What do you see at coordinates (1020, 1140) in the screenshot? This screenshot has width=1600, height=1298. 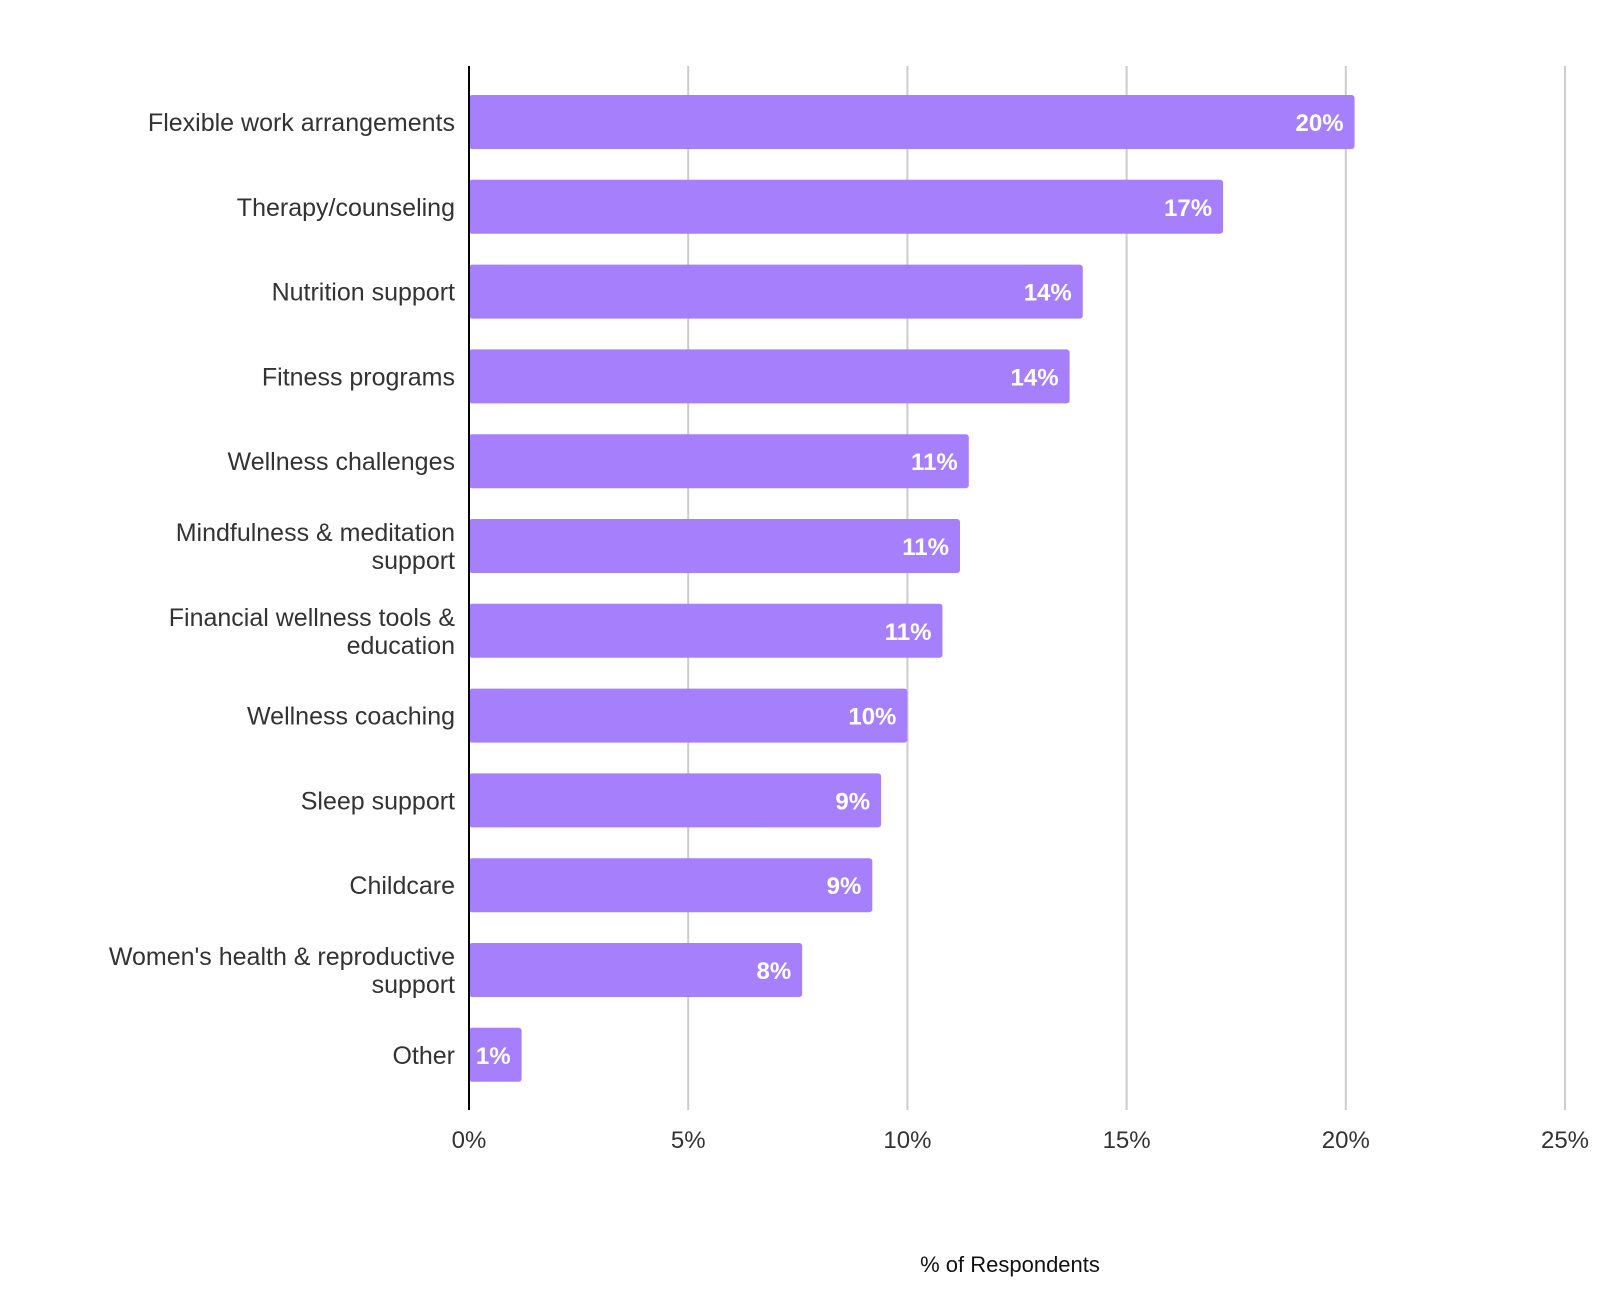 I see `x-tick-labels: 0% 5% 10% 15% 20% 25%` at bounding box center [1020, 1140].